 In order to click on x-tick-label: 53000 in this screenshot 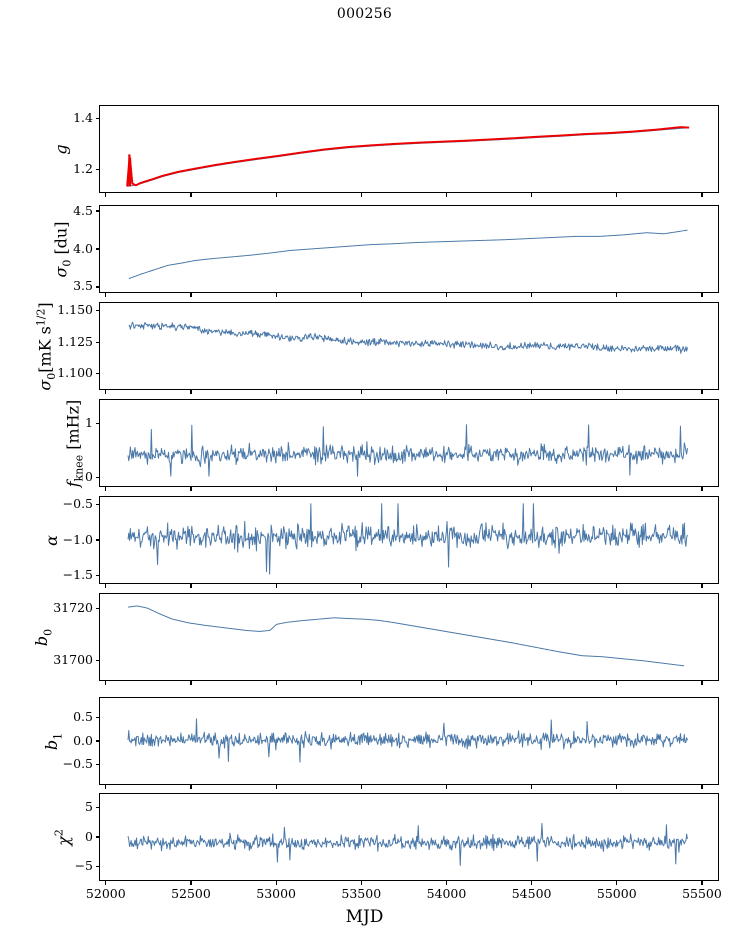, I will do `click(276, 893)`.